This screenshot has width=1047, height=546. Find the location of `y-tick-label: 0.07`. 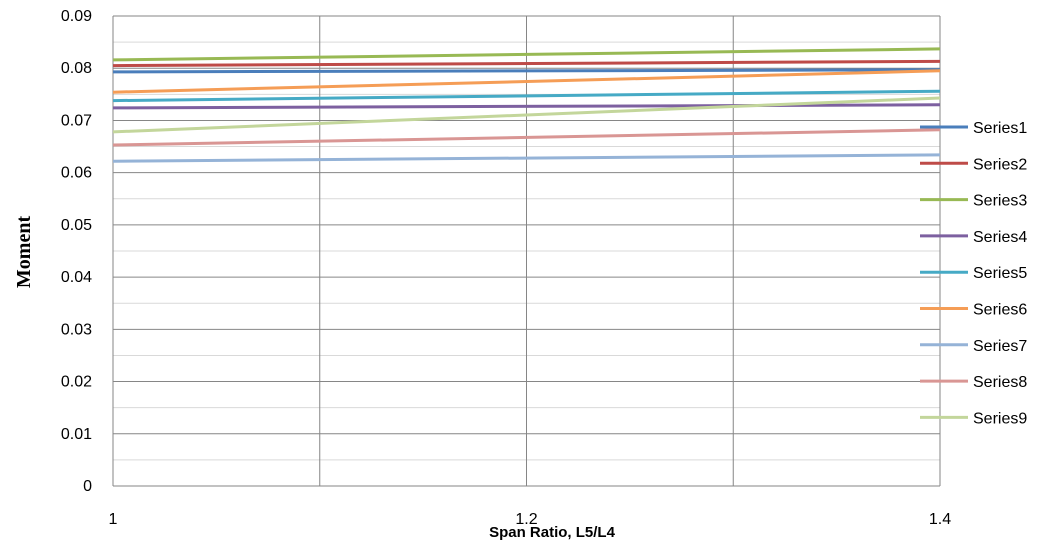

y-tick-label: 0.07 is located at coordinates (76, 120).